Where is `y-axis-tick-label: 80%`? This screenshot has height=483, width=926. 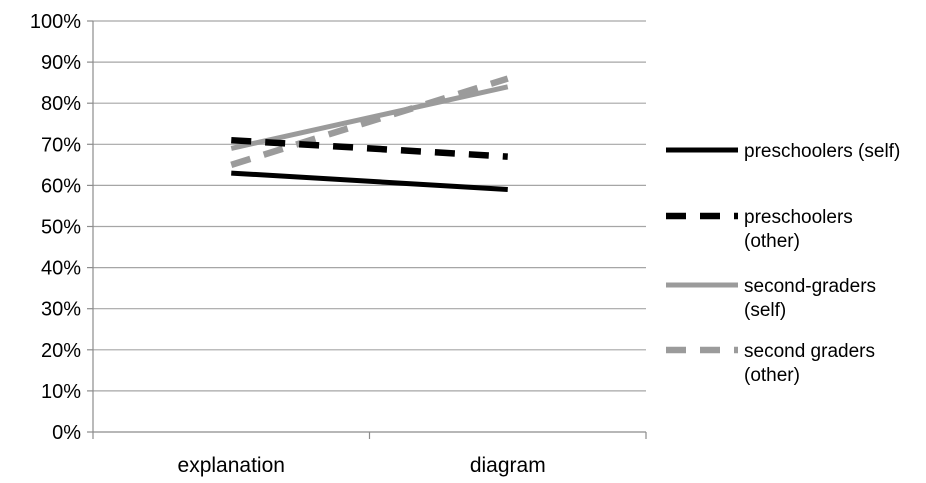
y-axis-tick-label: 80% is located at coordinates (61, 104).